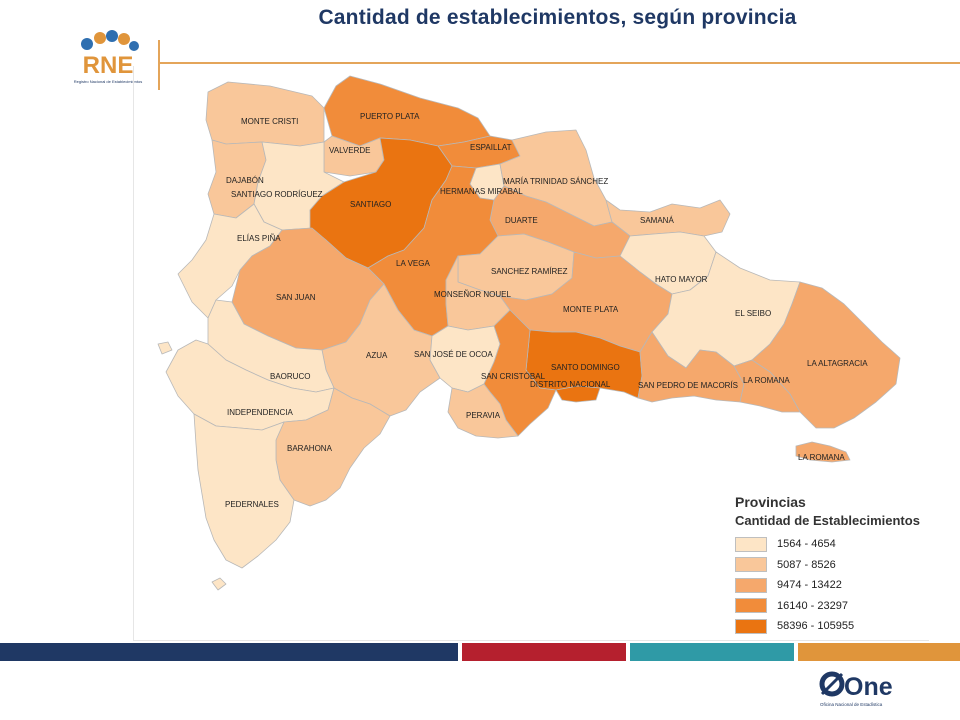  I want to click on province-la-romana, so click(767, 386).